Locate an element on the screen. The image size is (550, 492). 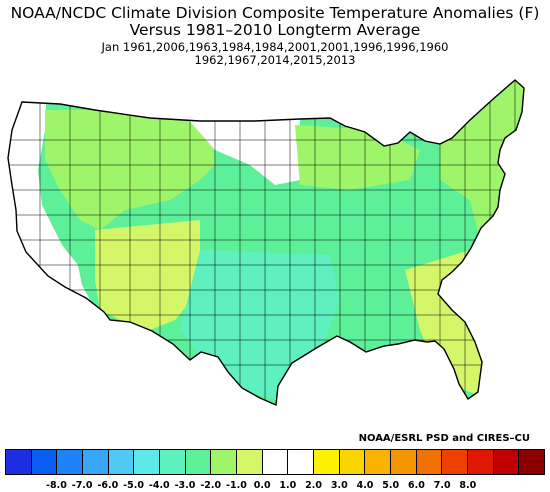
upper-midwest-region is located at coordinates (357, 157).